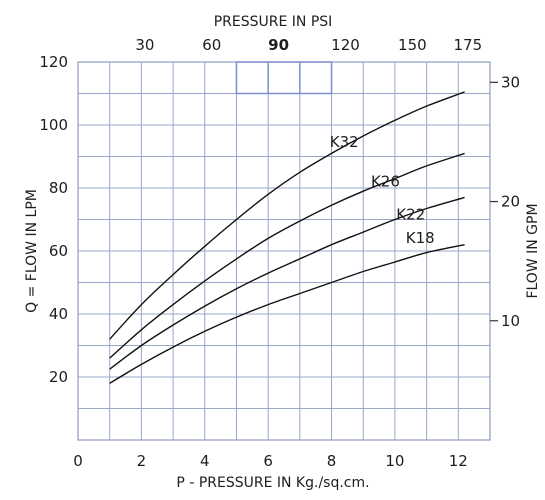 This screenshot has height=500, width=545. What do you see at coordinates (144, 45) in the screenshot?
I see `top-tick-label: 30` at bounding box center [144, 45].